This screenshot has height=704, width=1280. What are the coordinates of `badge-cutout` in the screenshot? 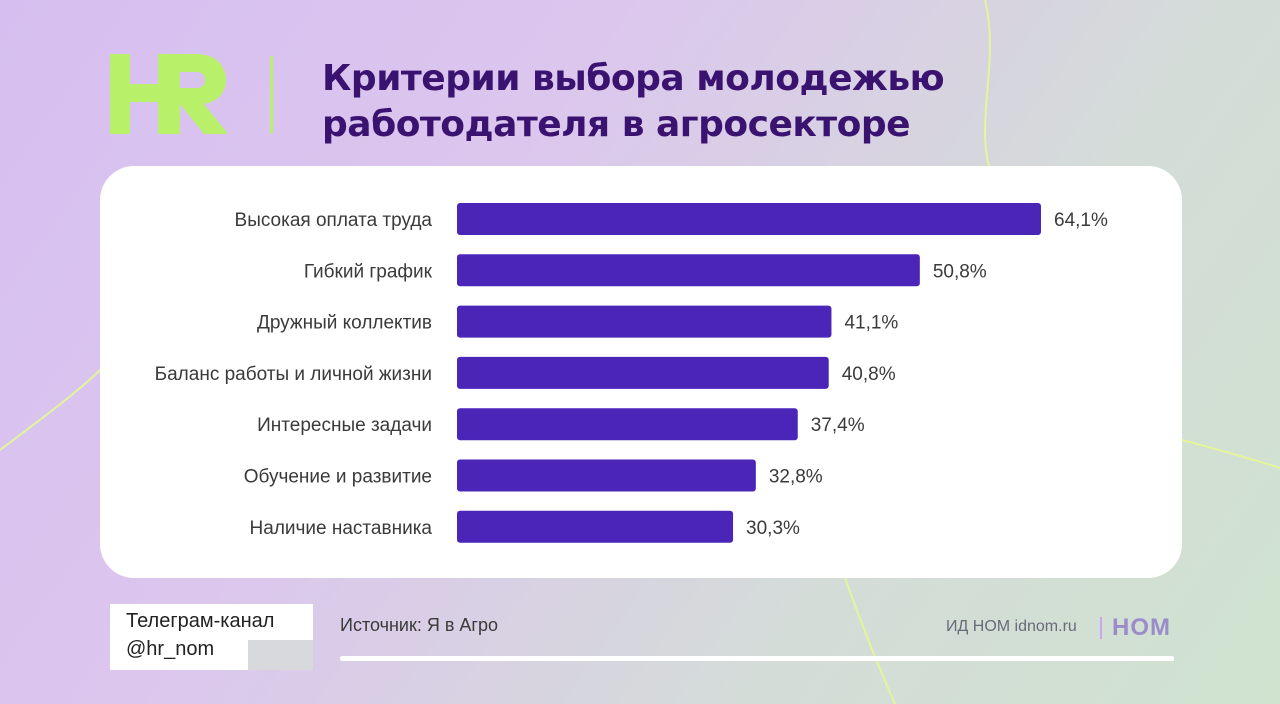 It's located at (280, 655).